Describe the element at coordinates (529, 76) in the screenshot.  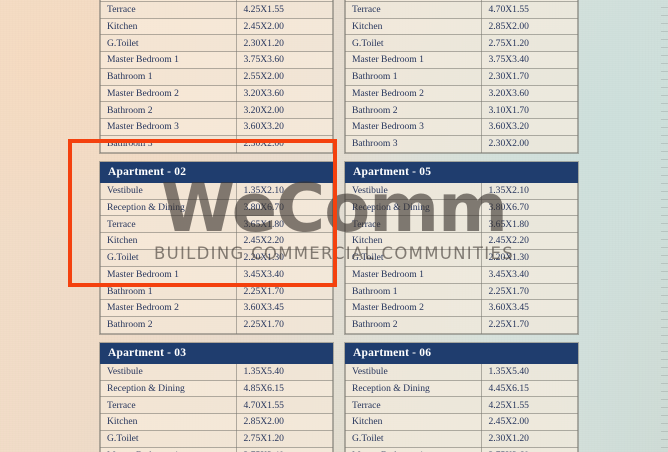
I see `room-dimension-cell: 2.30X1.70` at that location.